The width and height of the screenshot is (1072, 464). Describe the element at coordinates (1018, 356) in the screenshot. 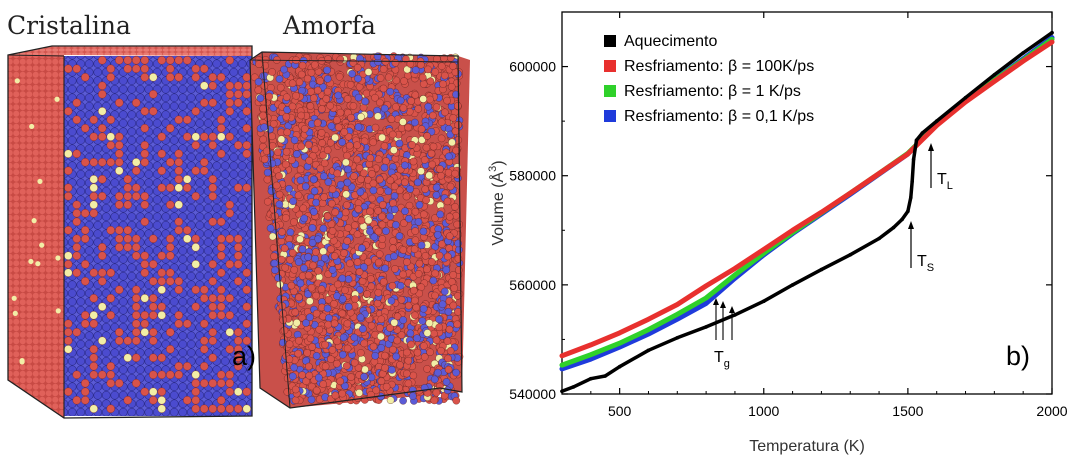

I see `panel-b-letter: b)` at that location.